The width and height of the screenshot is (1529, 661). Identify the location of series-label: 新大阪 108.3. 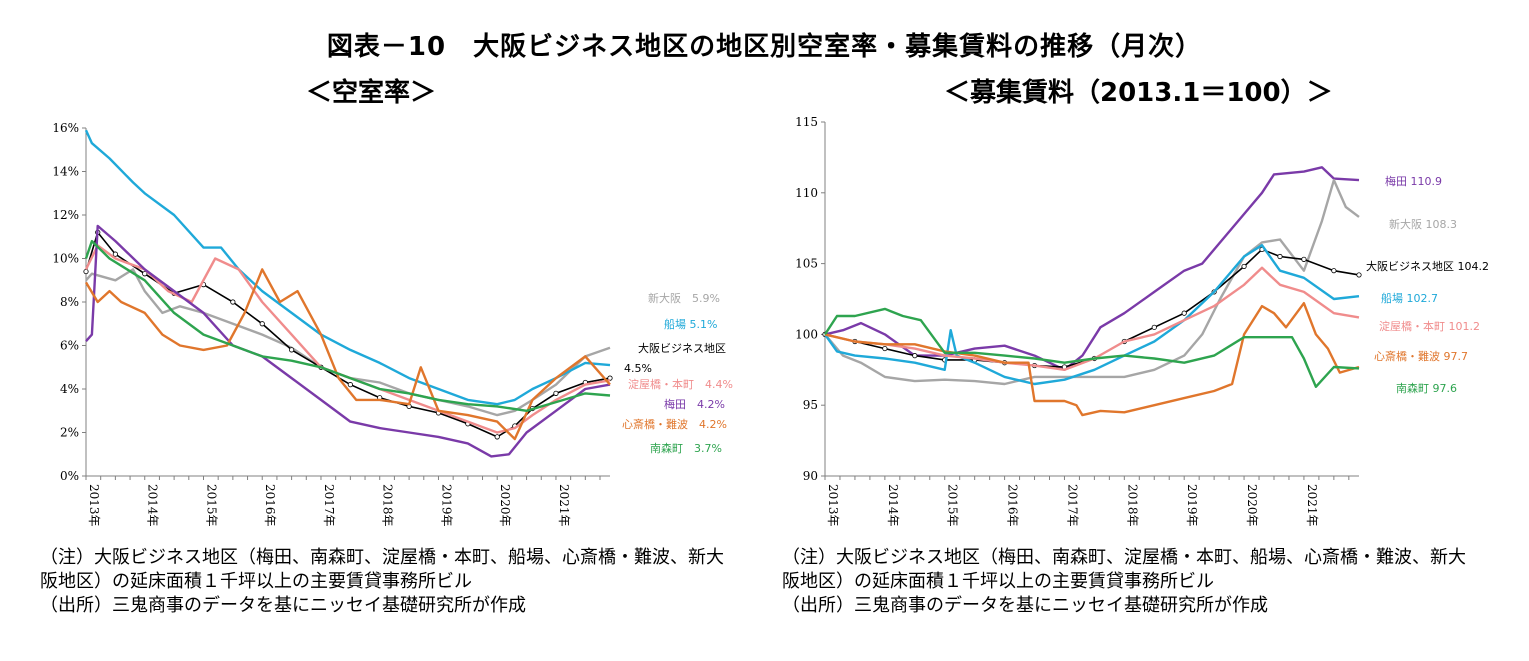
(1423, 224).